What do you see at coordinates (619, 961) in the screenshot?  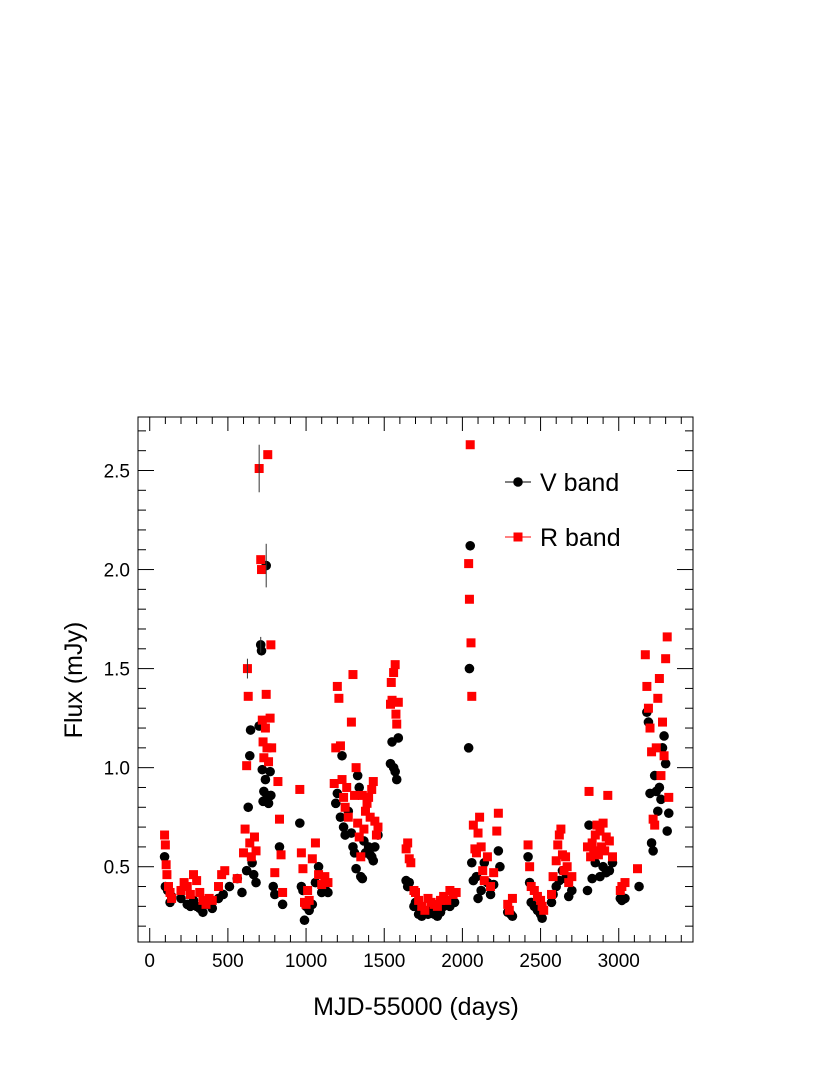 I see `x-tick-label: 3000` at bounding box center [619, 961].